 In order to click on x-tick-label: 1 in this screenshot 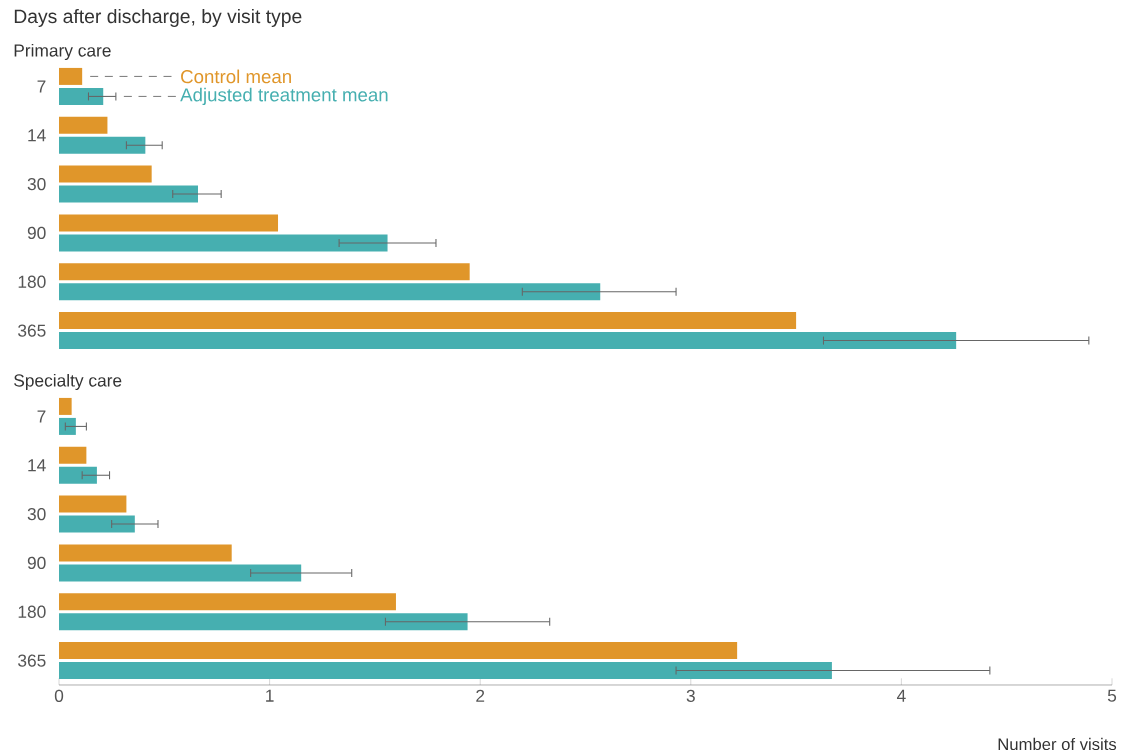, I will do `click(270, 695)`.